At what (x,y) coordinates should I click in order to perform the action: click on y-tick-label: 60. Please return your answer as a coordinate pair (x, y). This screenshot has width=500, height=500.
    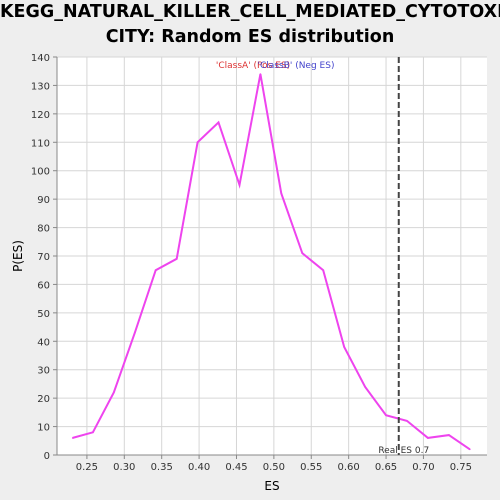
    Looking at the image, I should click on (43, 285).